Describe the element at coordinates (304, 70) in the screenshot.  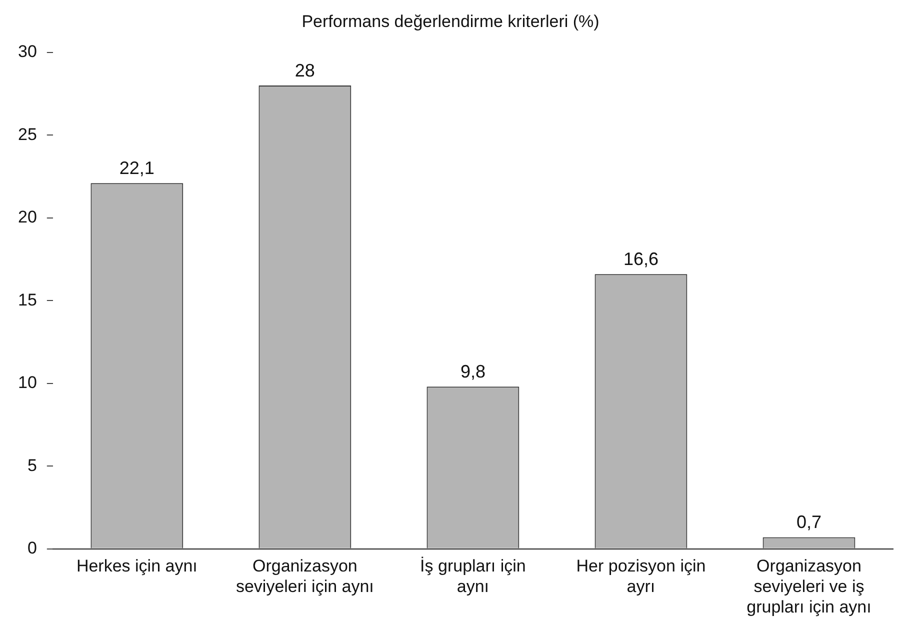
I see `data-label: 28` at that location.